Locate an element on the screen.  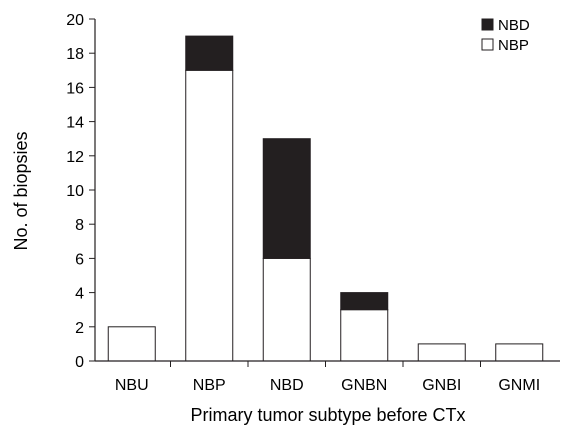
y-tick-label: 8 is located at coordinates (79, 225).